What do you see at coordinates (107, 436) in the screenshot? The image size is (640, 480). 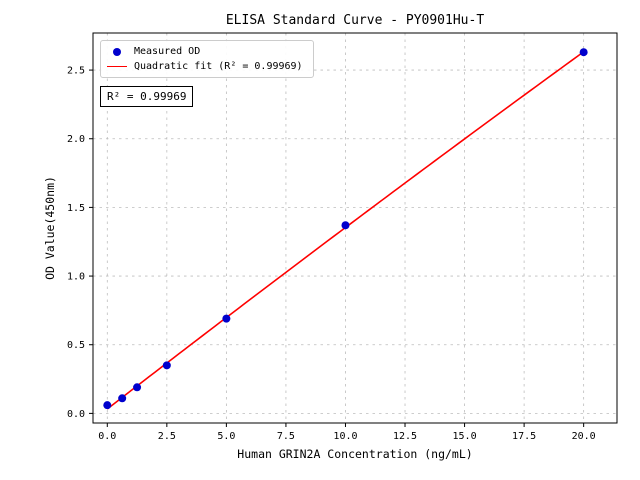 I see `x-tick-label: 0.0` at bounding box center [107, 436].